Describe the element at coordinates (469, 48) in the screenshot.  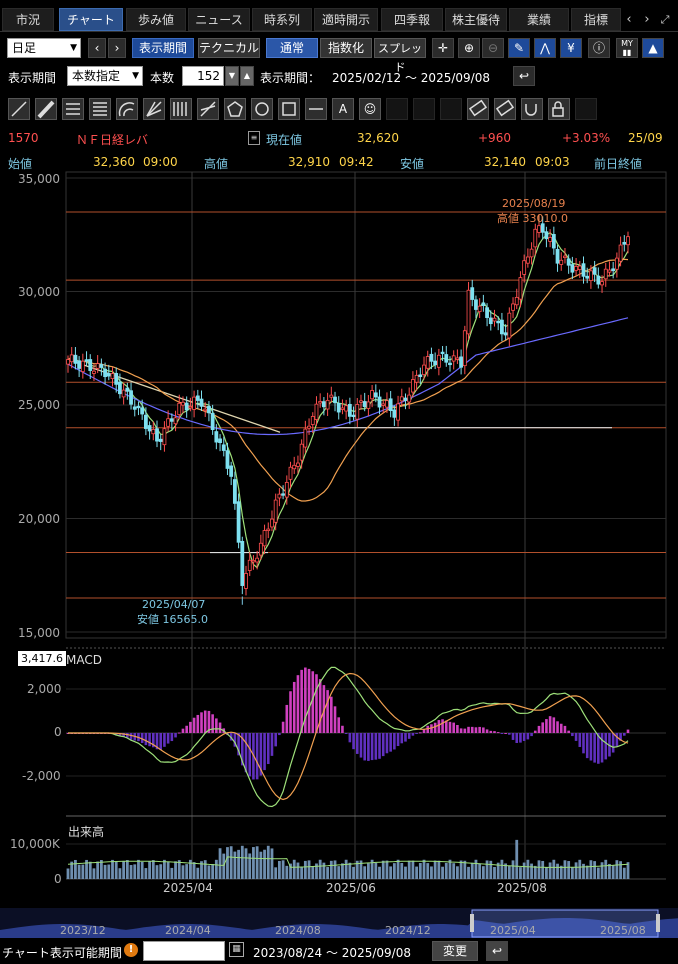
I see `zoom-in-icon: ⊕` at that location.